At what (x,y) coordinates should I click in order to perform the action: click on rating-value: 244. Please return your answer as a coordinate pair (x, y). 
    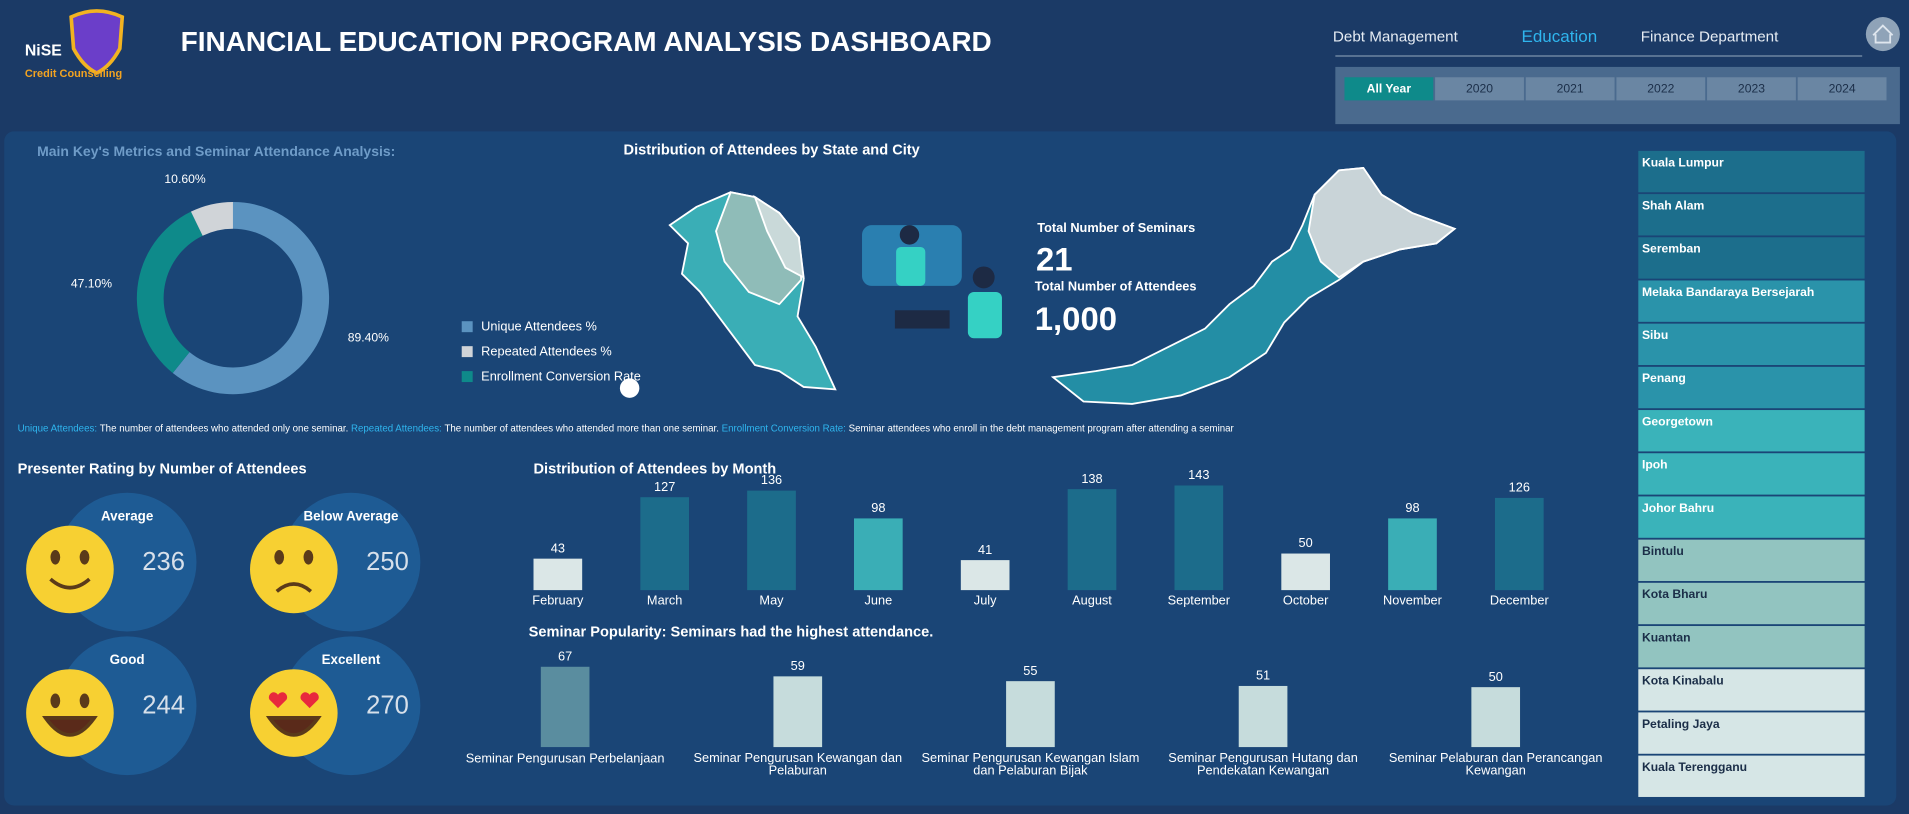
    Looking at the image, I should click on (163, 706).